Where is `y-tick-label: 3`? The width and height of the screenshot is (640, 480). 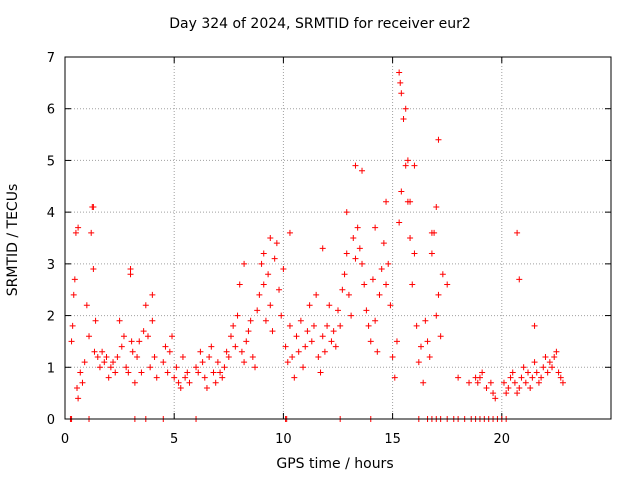 y-tick-label: 3 is located at coordinates (51, 265).